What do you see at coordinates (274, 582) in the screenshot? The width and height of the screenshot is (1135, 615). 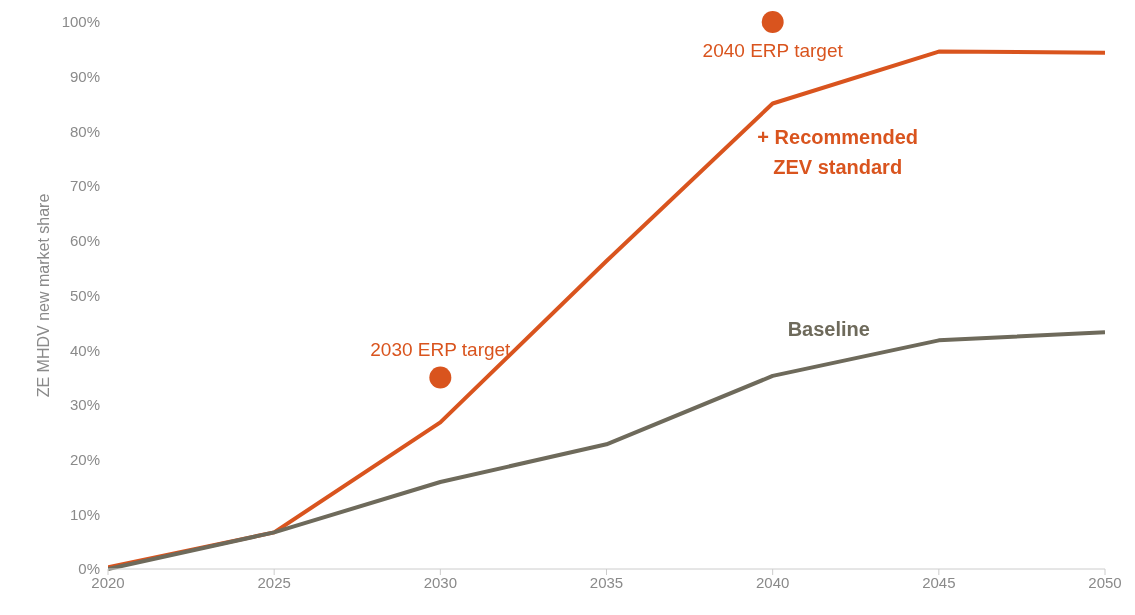 I see `x-tick-label: 2025` at bounding box center [274, 582].